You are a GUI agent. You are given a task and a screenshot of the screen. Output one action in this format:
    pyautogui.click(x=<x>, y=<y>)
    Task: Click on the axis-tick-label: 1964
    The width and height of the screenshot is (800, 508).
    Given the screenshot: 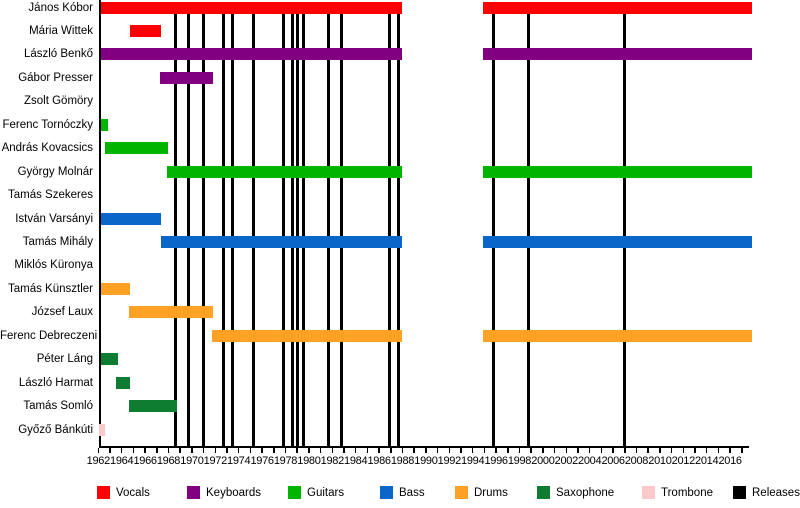 What is the action you would take?
    pyautogui.click(x=122, y=461)
    